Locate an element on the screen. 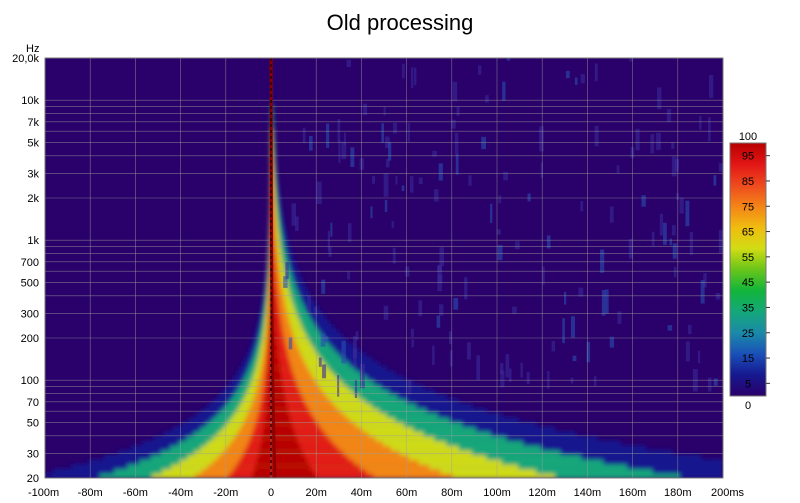  y-tick-label: 20,0k is located at coordinates (25, 59).